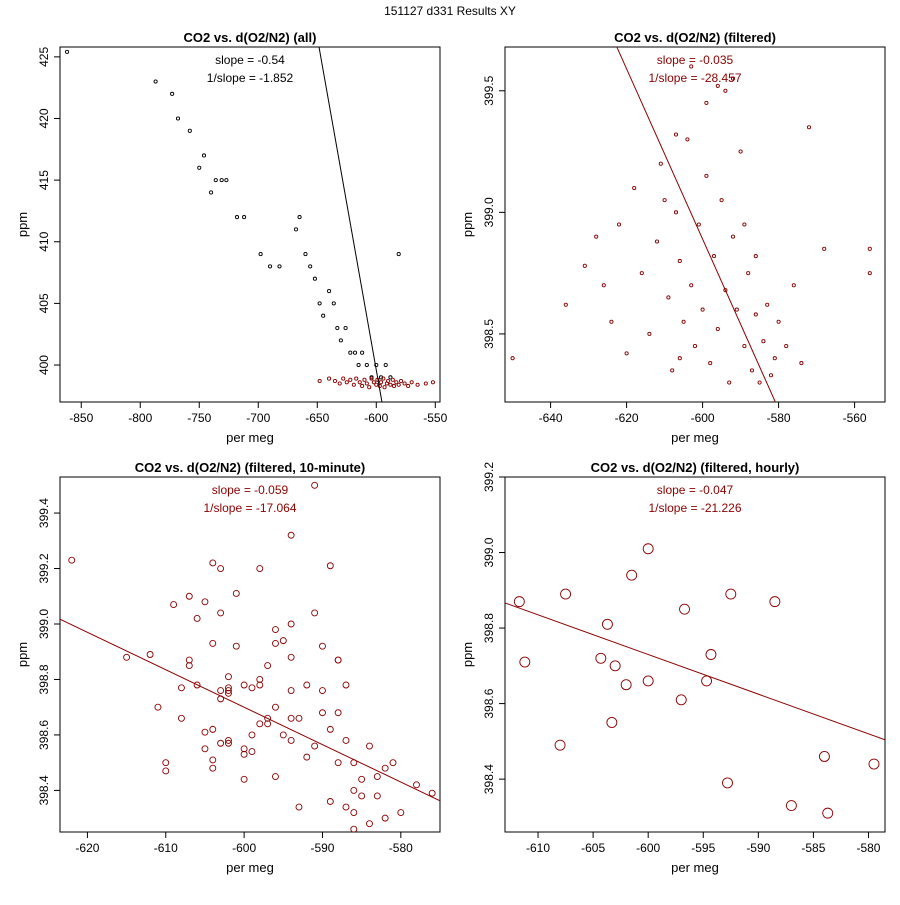  I want to click on chart-2-xlabel: per meg, so click(695, 437).